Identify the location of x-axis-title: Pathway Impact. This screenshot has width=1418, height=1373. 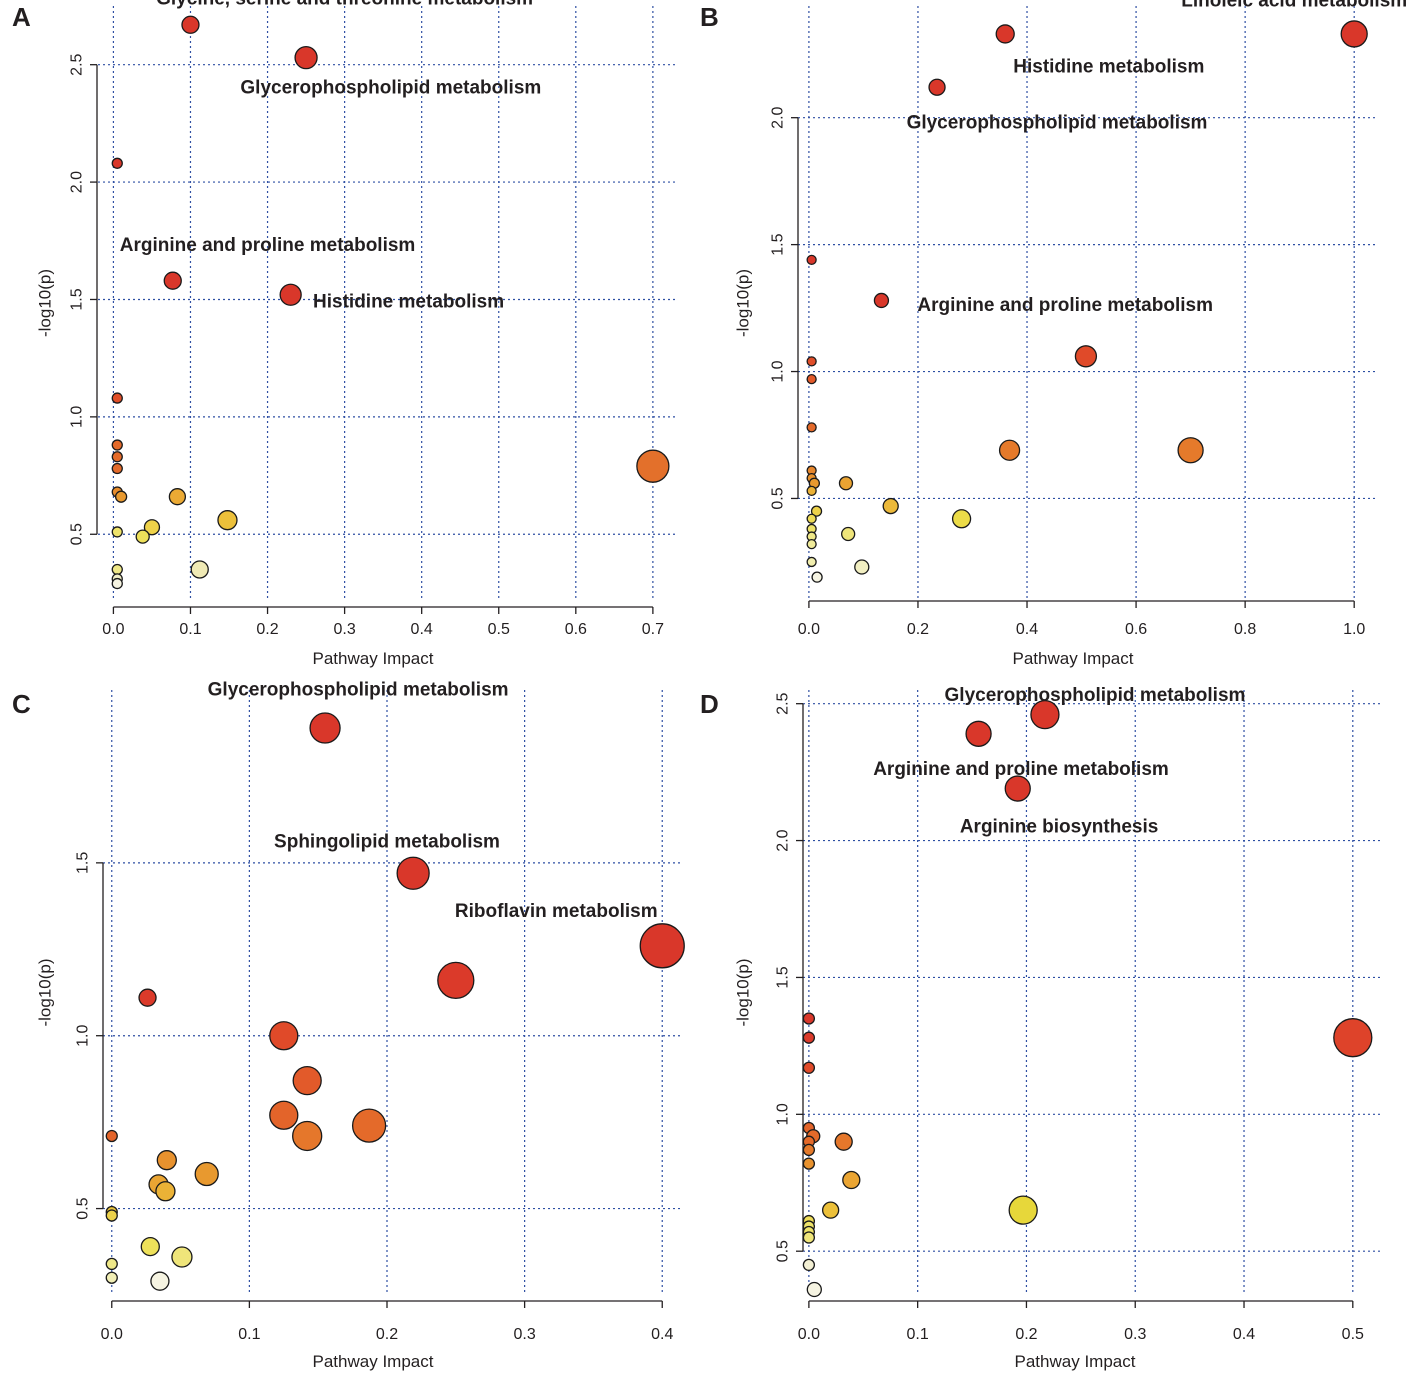
(373, 1361).